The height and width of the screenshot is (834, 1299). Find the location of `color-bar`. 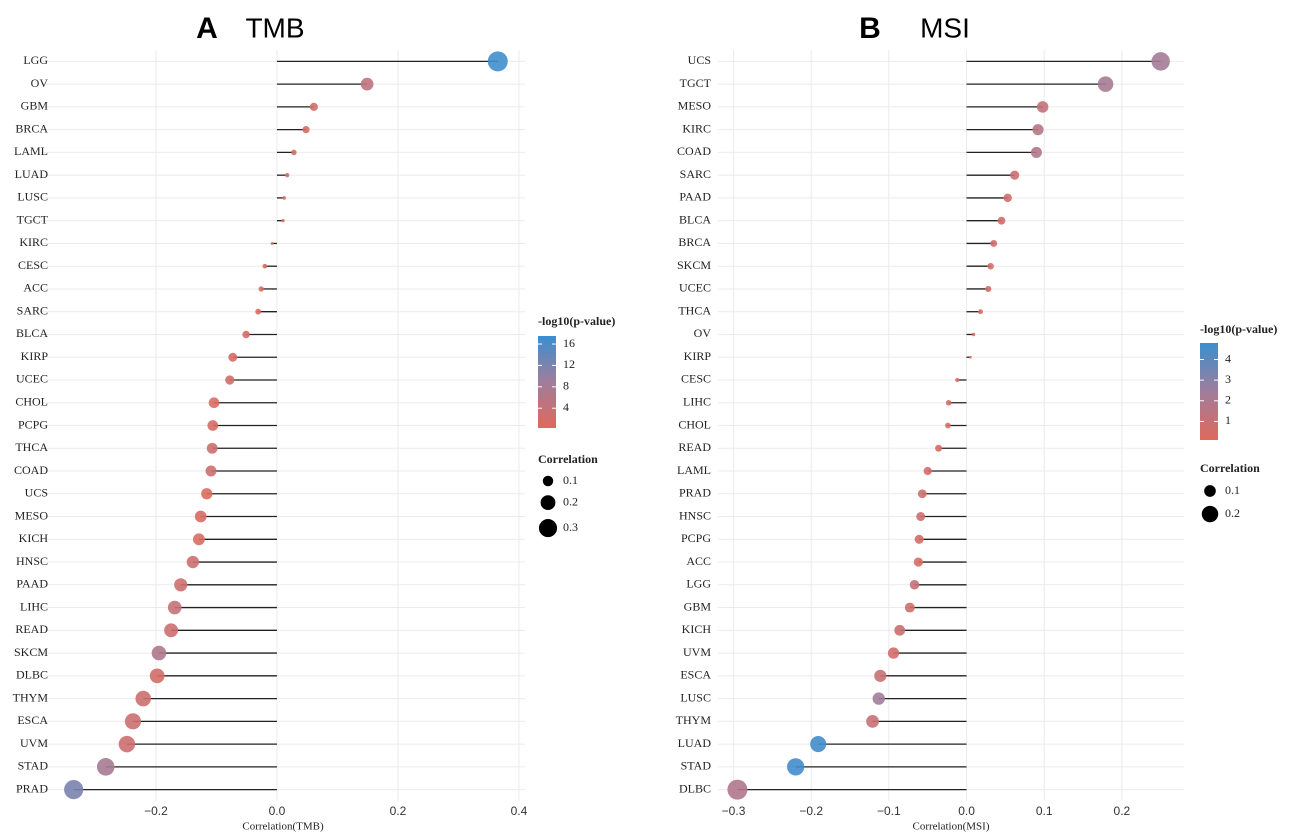

color-bar is located at coordinates (547, 382).